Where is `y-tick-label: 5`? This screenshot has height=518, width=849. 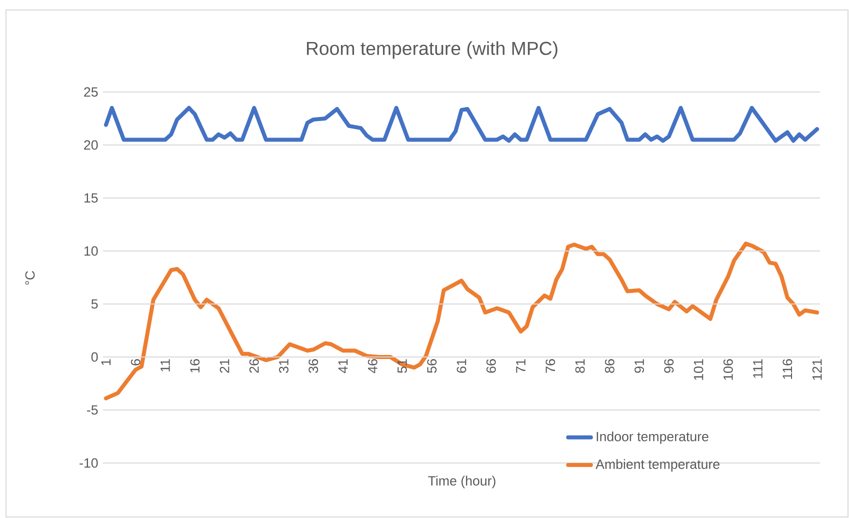
y-tick-label: 5 is located at coordinates (94, 304).